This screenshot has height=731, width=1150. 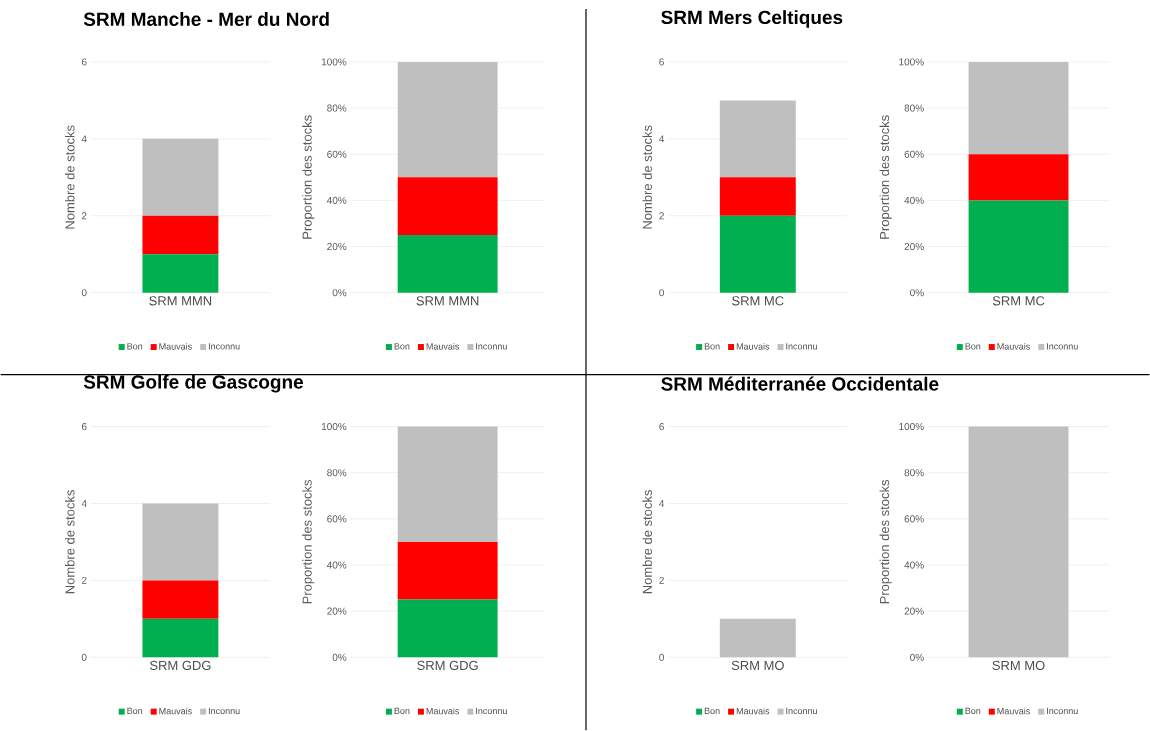 I want to click on chart-title: SRM Golfe de Gascogne, so click(x=193, y=383).